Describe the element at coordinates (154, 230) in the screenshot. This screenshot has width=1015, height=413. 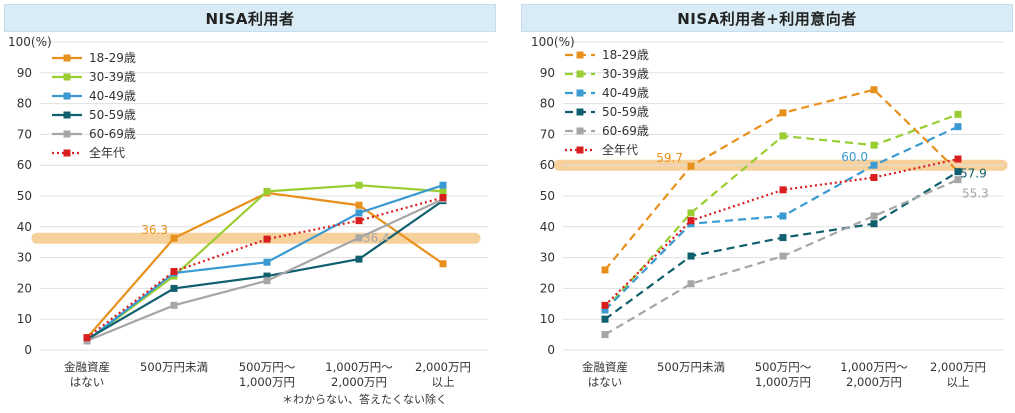
I see `data-label: 36.3` at that location.